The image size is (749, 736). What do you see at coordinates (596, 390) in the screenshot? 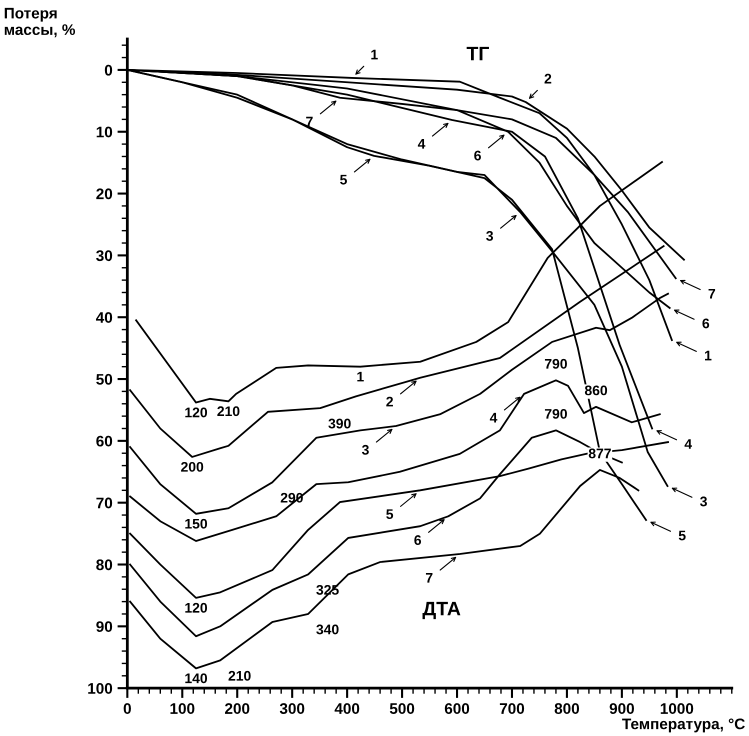
I see `annotation: 860` at bounding box center [596, 390].